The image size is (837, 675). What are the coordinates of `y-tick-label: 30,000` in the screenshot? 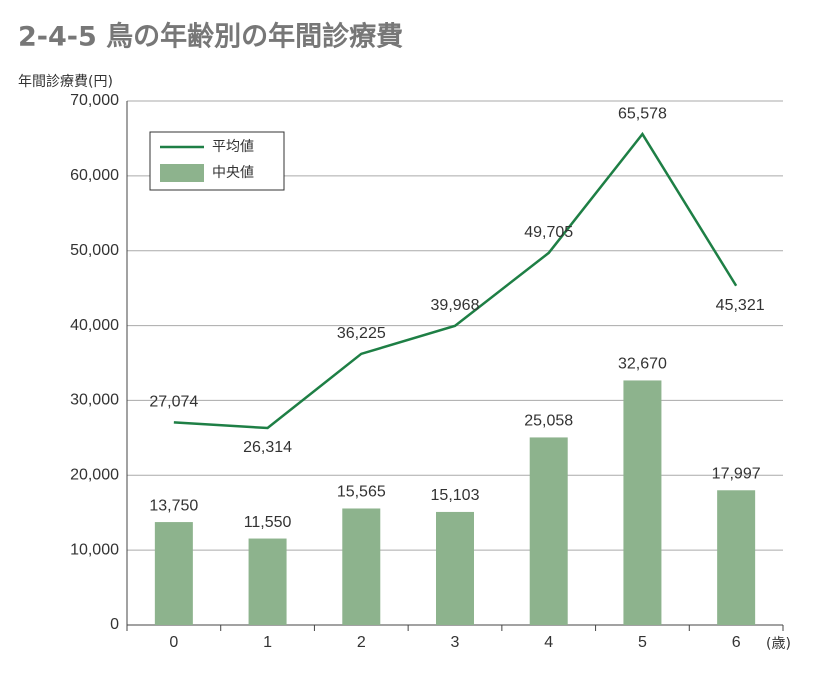 It's located at (94, 400).